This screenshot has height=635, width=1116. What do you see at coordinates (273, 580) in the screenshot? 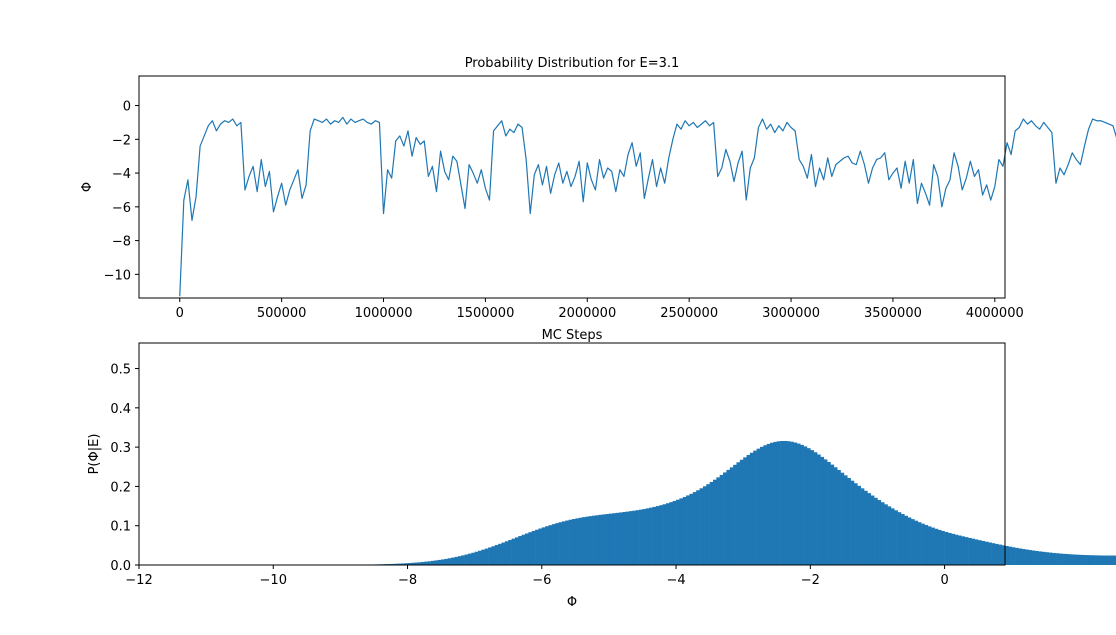
I see `x-tick-label: −10` at bounding box center [273, 580].